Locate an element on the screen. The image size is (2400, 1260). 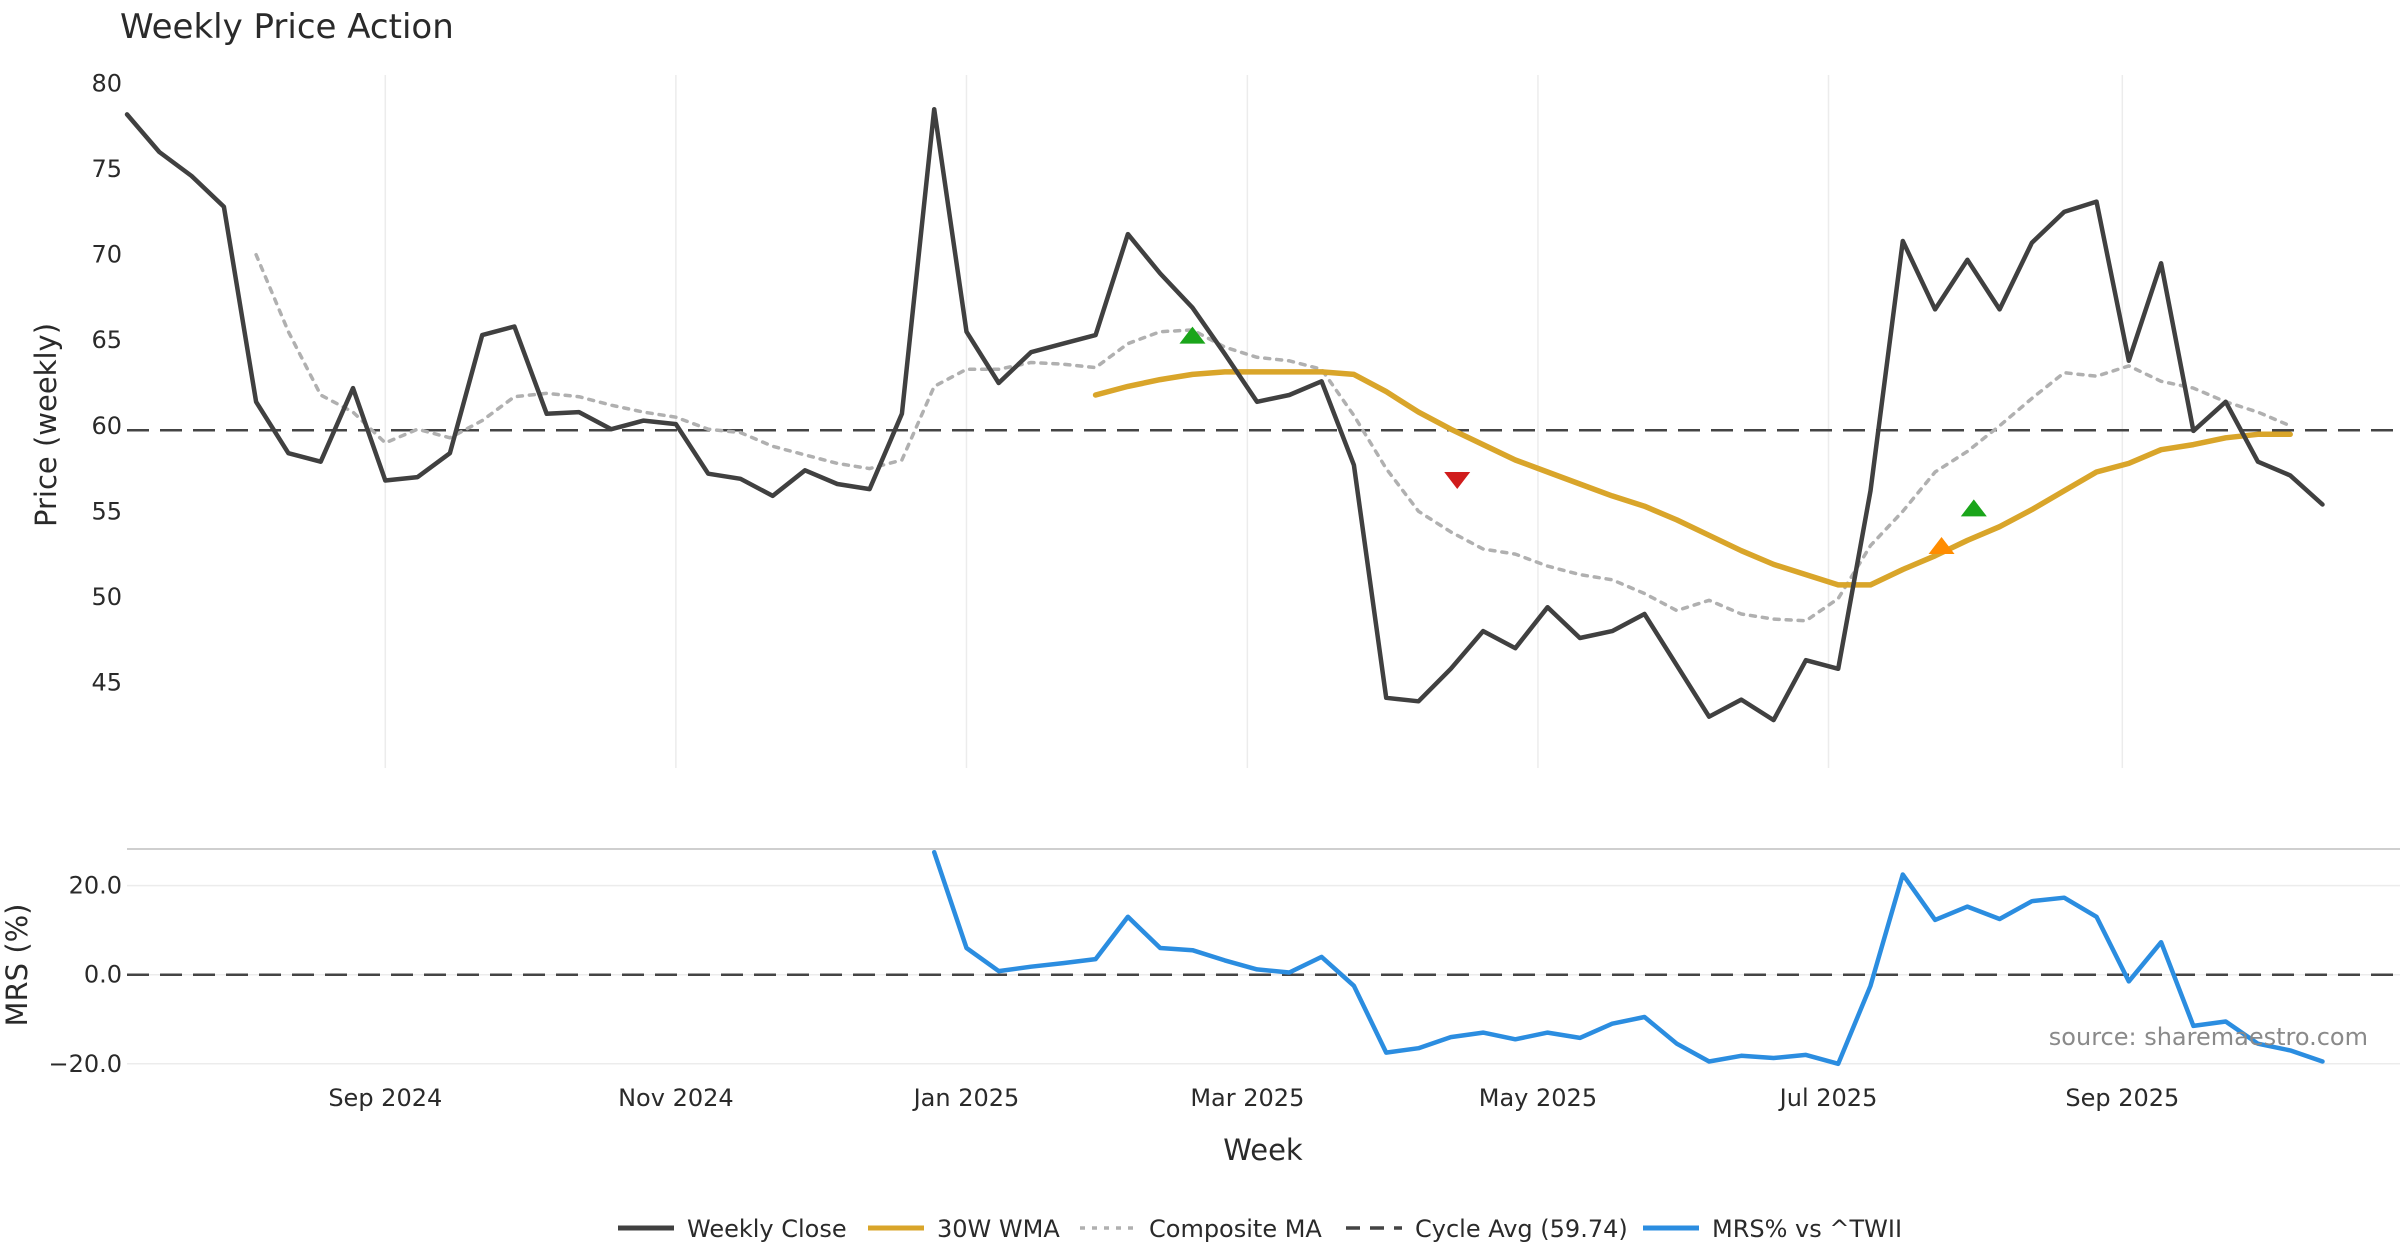
price-y-tick-label: 45 is located at coordinates (106, 682).